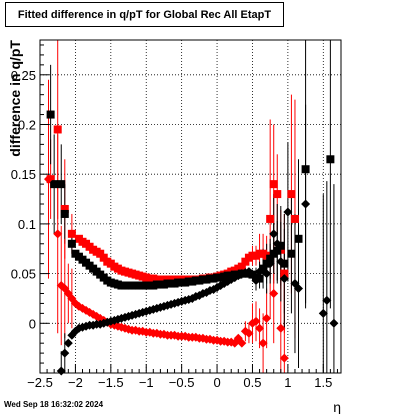 This screenshot has height=414, width=400. What do you see at coordinates (182, 382) in the screenshot?
I see `x-tick-label: −0.5` at bounding box center [182, 382].